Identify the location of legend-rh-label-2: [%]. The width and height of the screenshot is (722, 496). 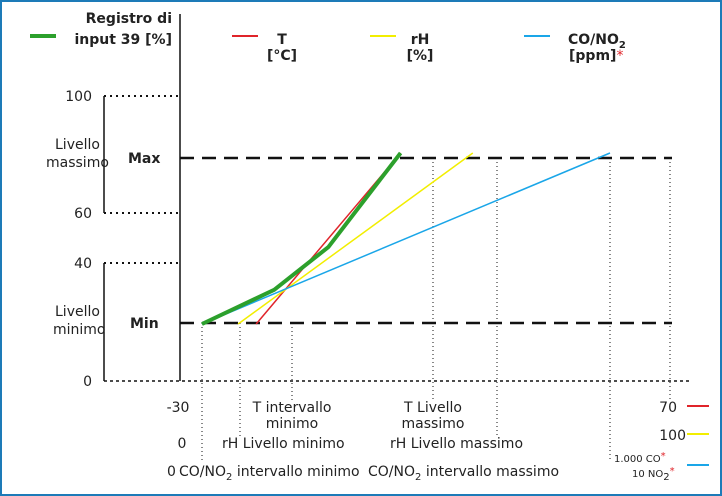
(420, 56).